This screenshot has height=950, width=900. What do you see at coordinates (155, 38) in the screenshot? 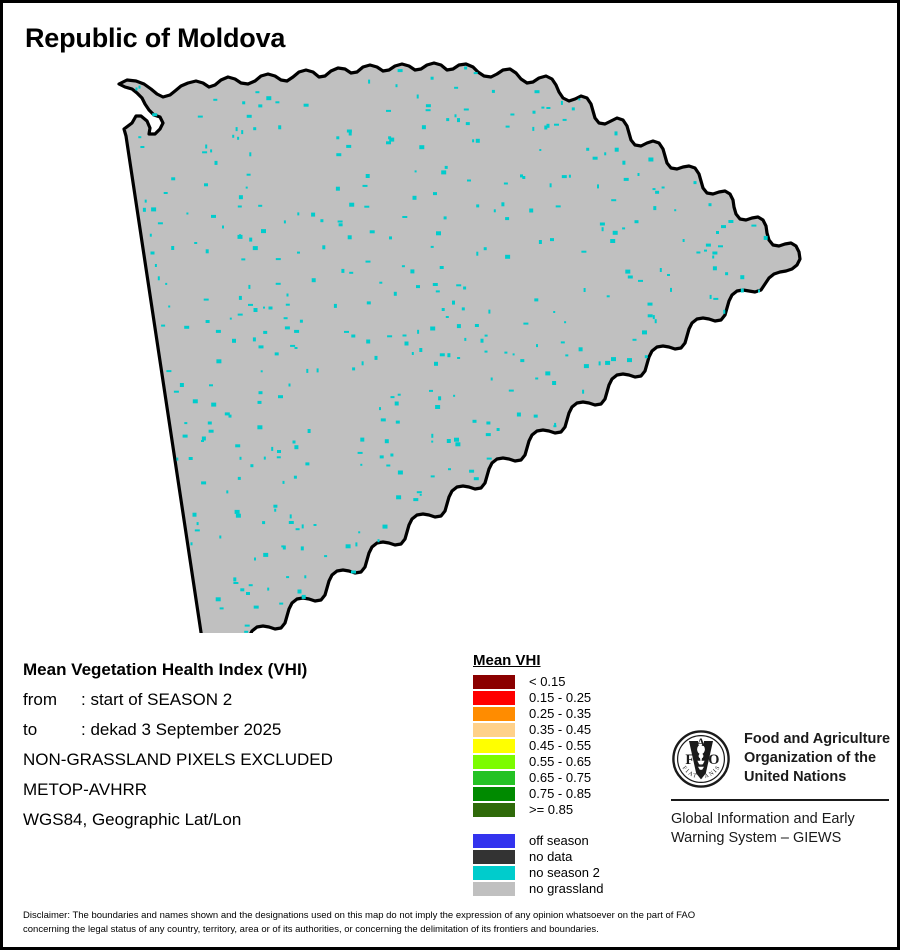
I see `page-title: Republic of Moldova` at bounding box center [155, 38].